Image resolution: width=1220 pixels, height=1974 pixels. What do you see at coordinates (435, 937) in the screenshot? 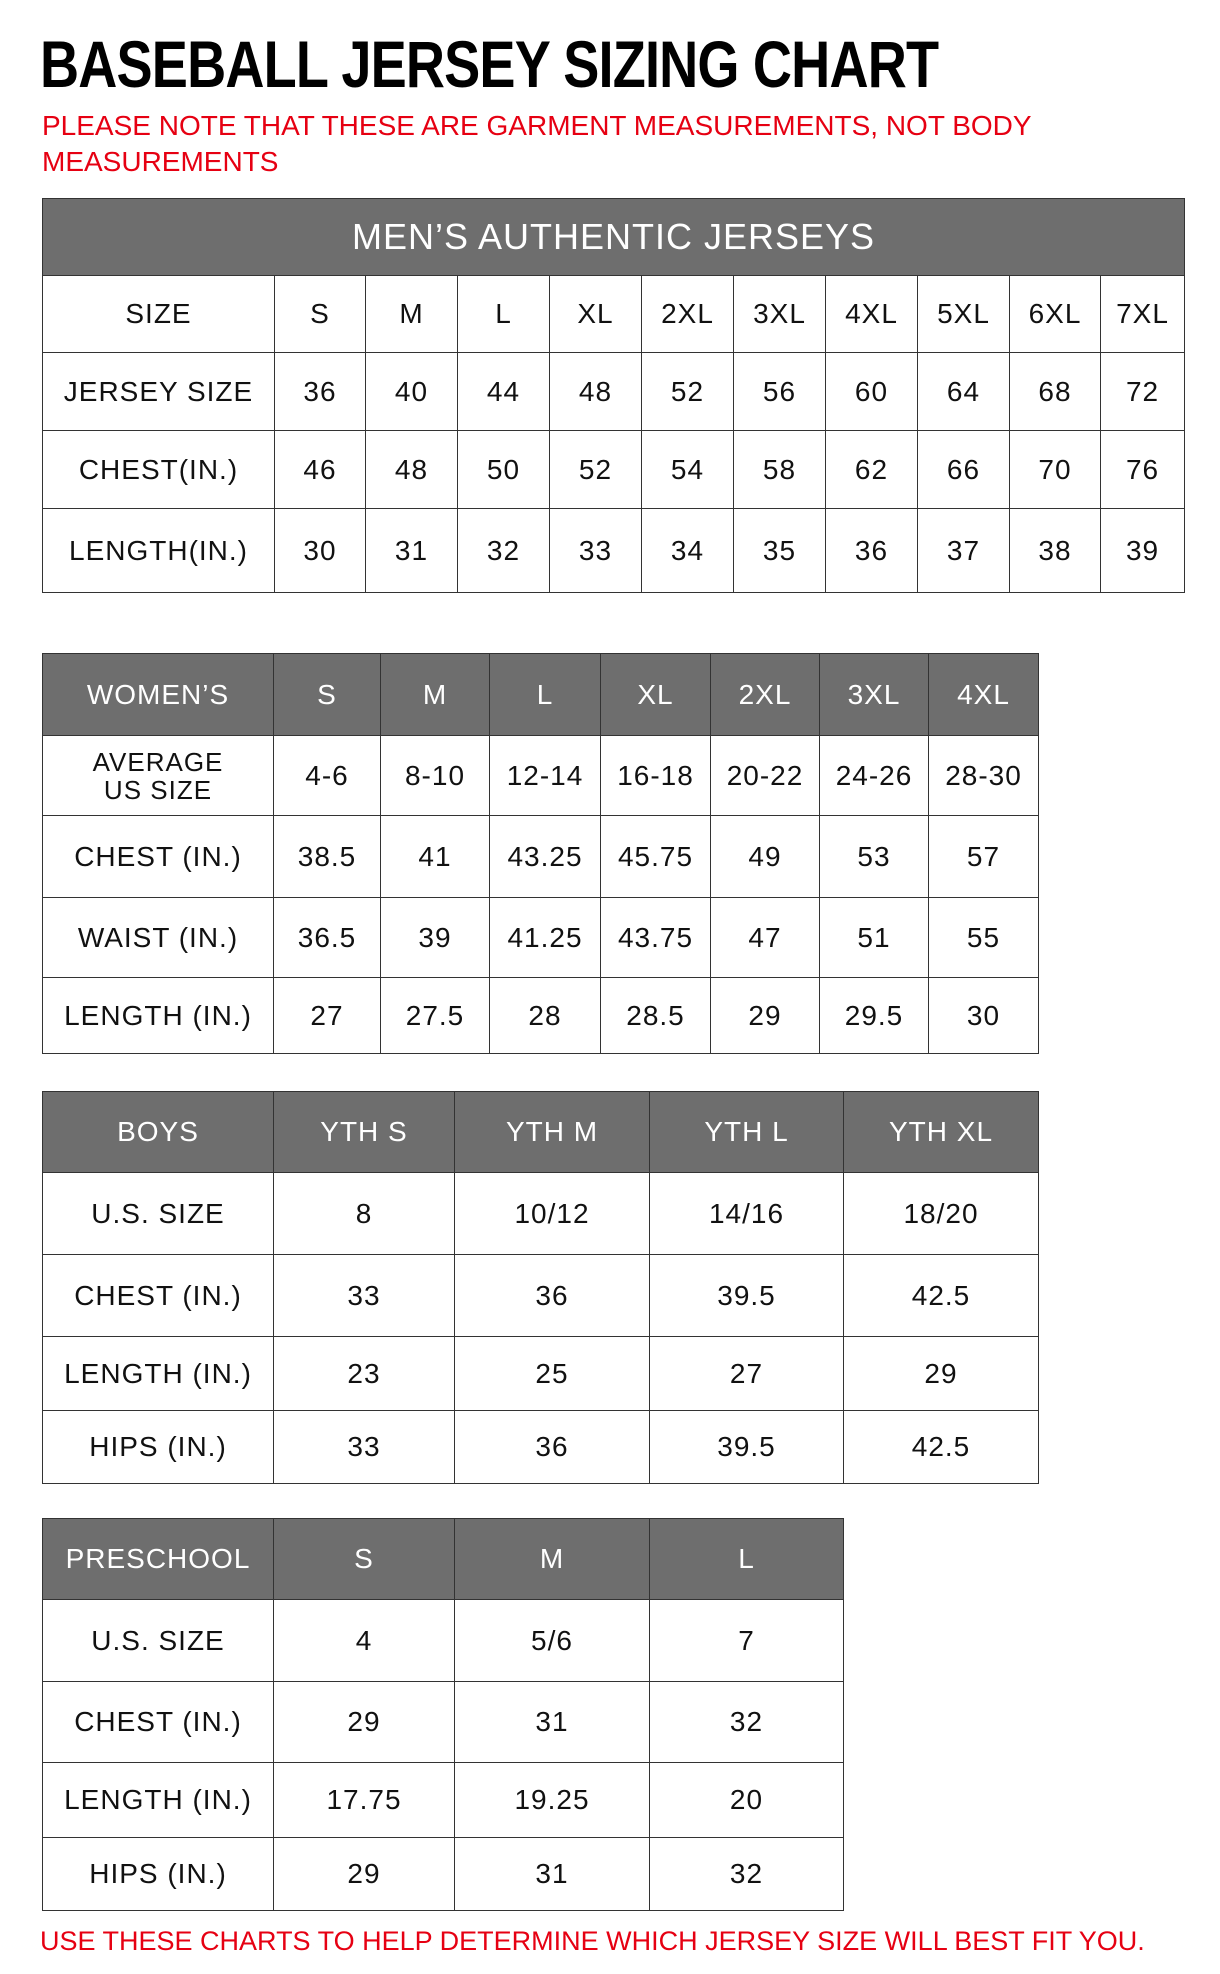
I see `table-cell: 39` at bounding box center [435, 937].